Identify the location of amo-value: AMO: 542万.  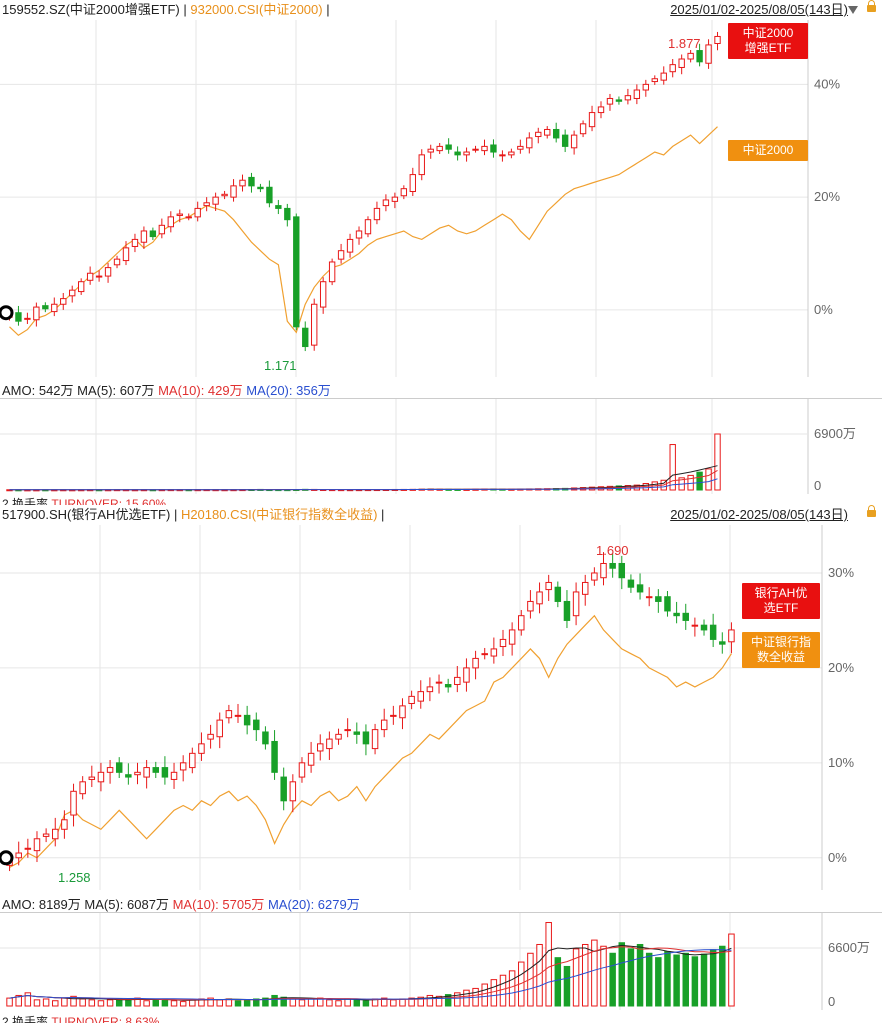
(38, 390).